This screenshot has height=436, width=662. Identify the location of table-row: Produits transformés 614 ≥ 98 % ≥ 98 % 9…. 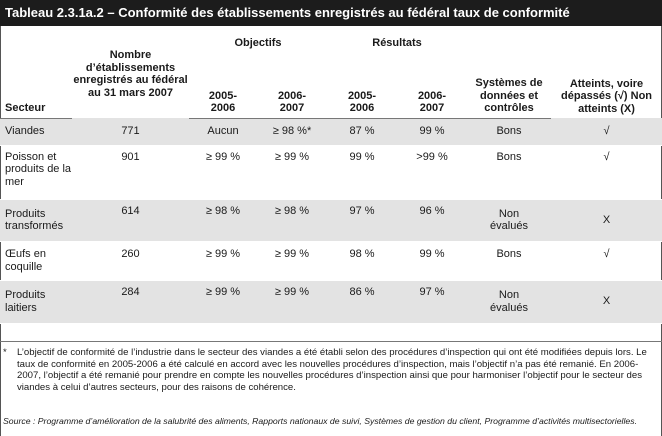
(331, 220).